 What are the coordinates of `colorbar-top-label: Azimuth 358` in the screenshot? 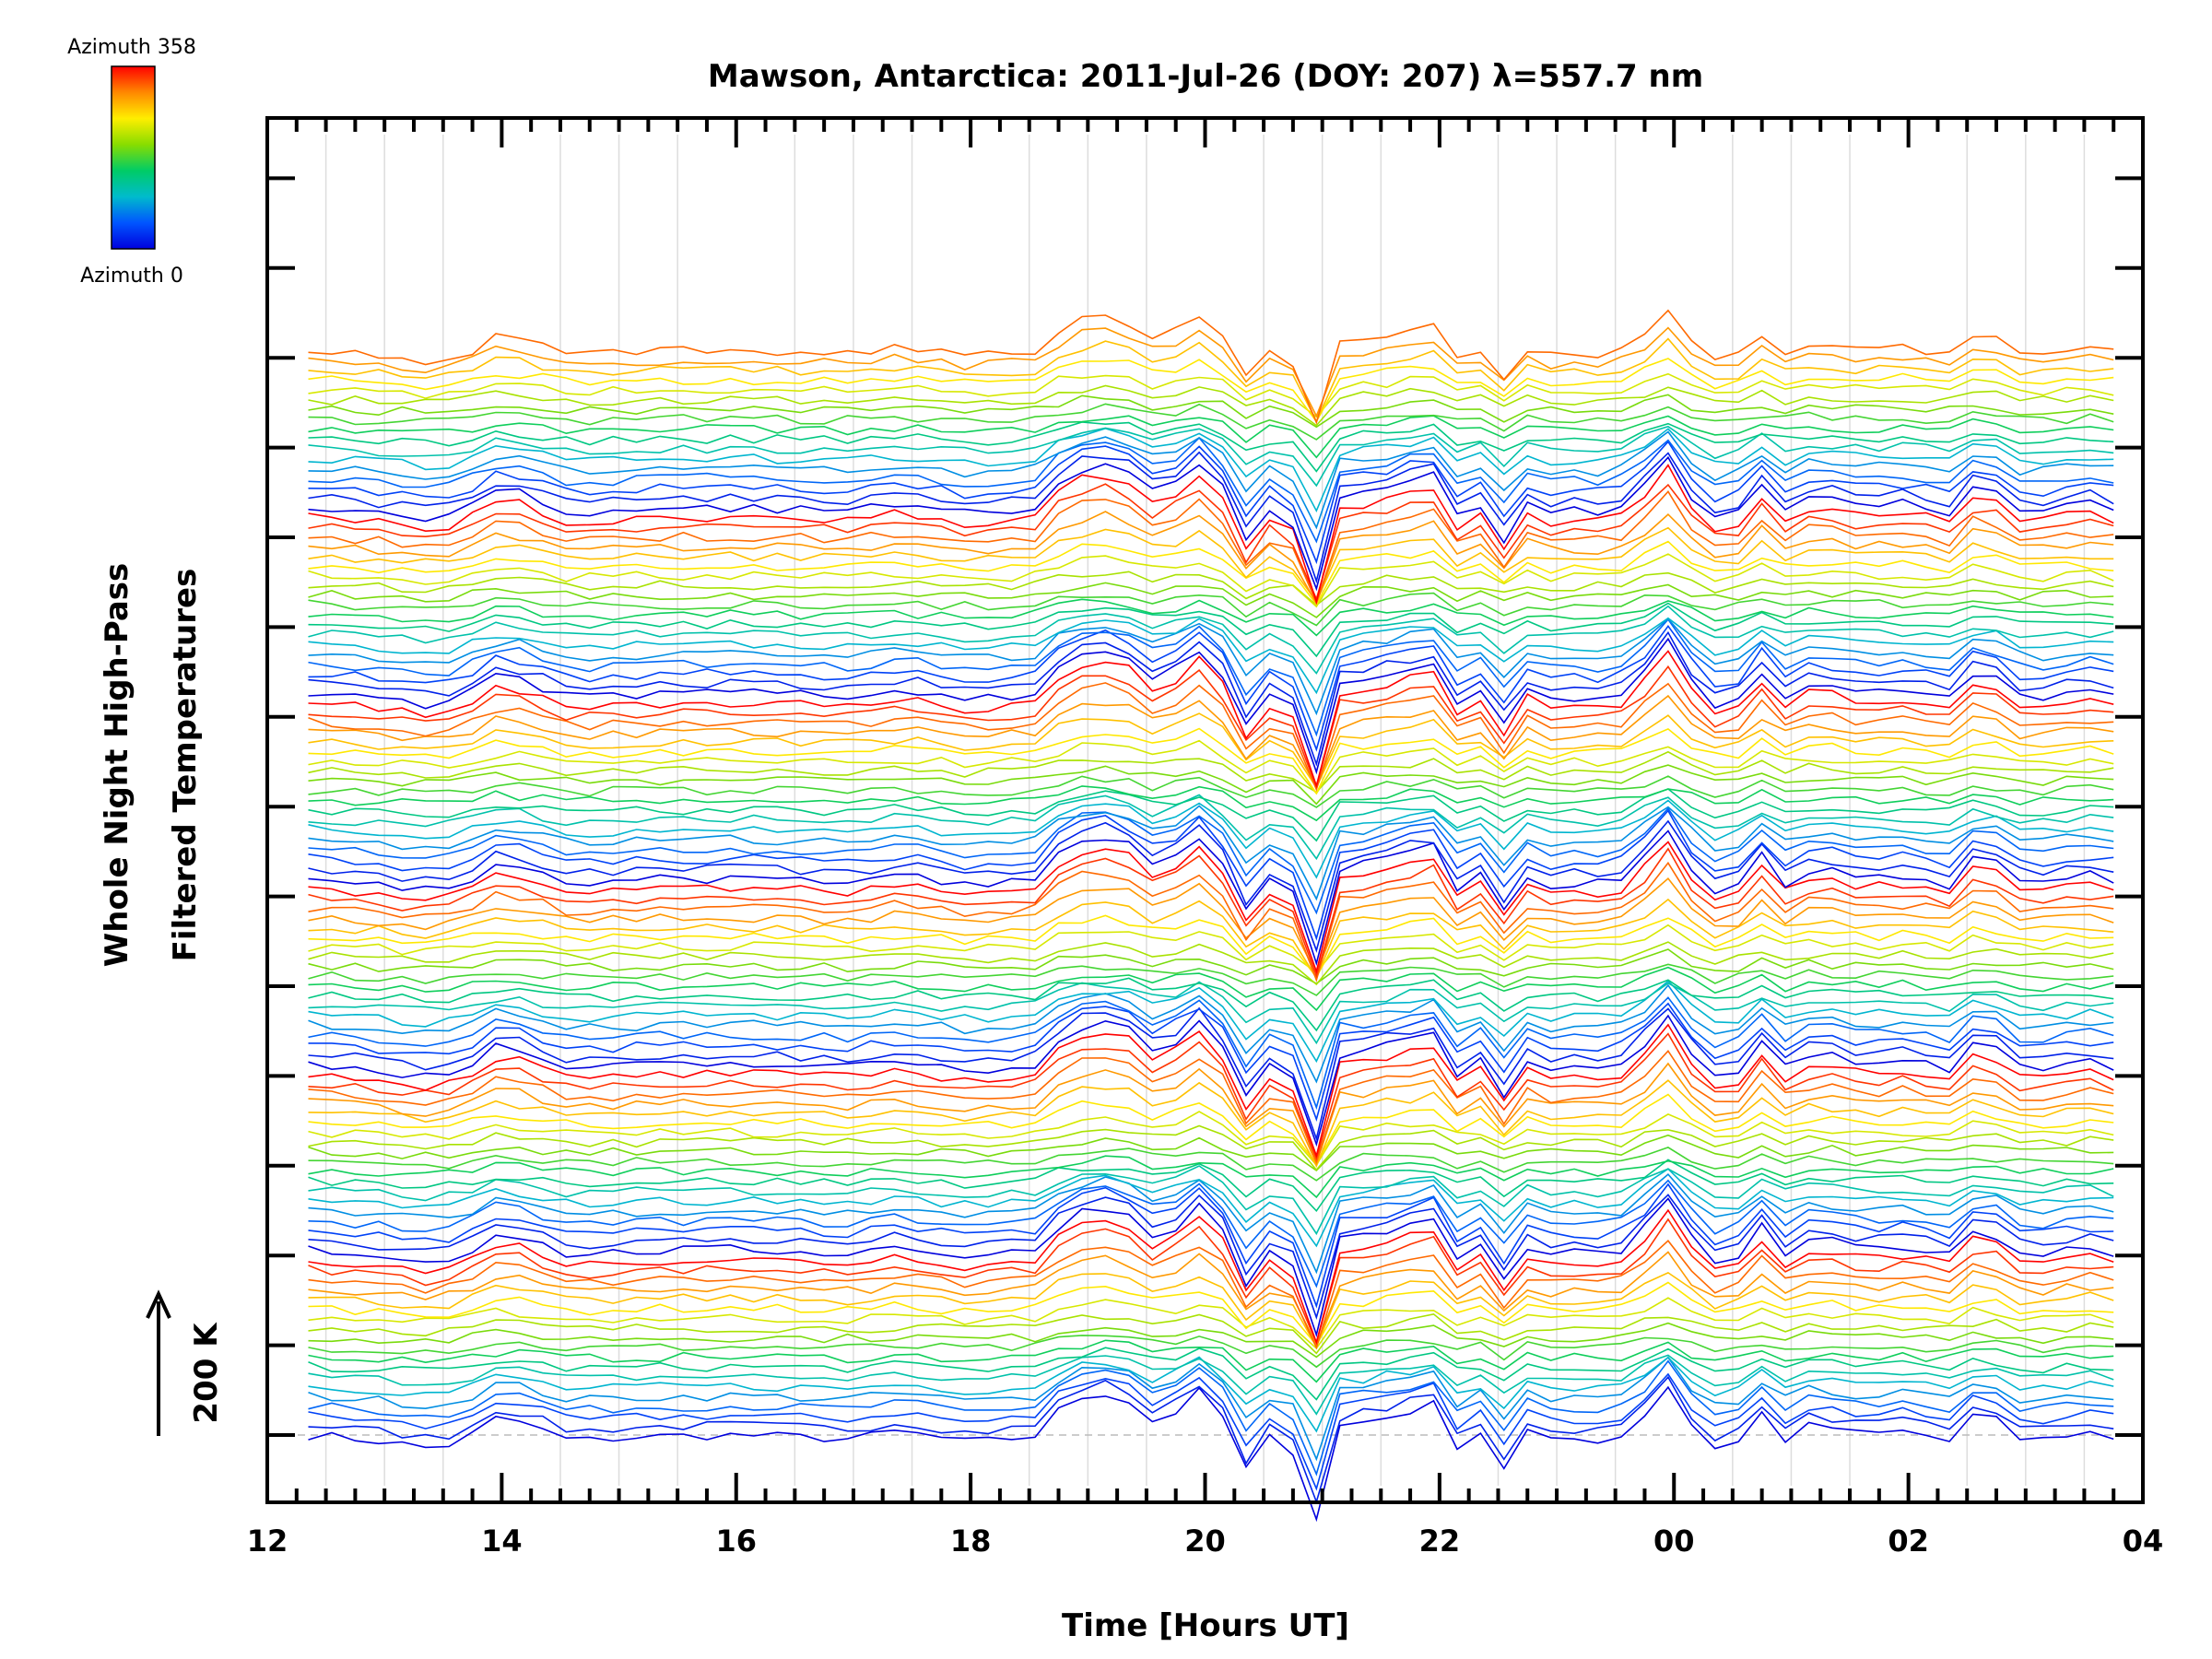 It's located at (131, 47).